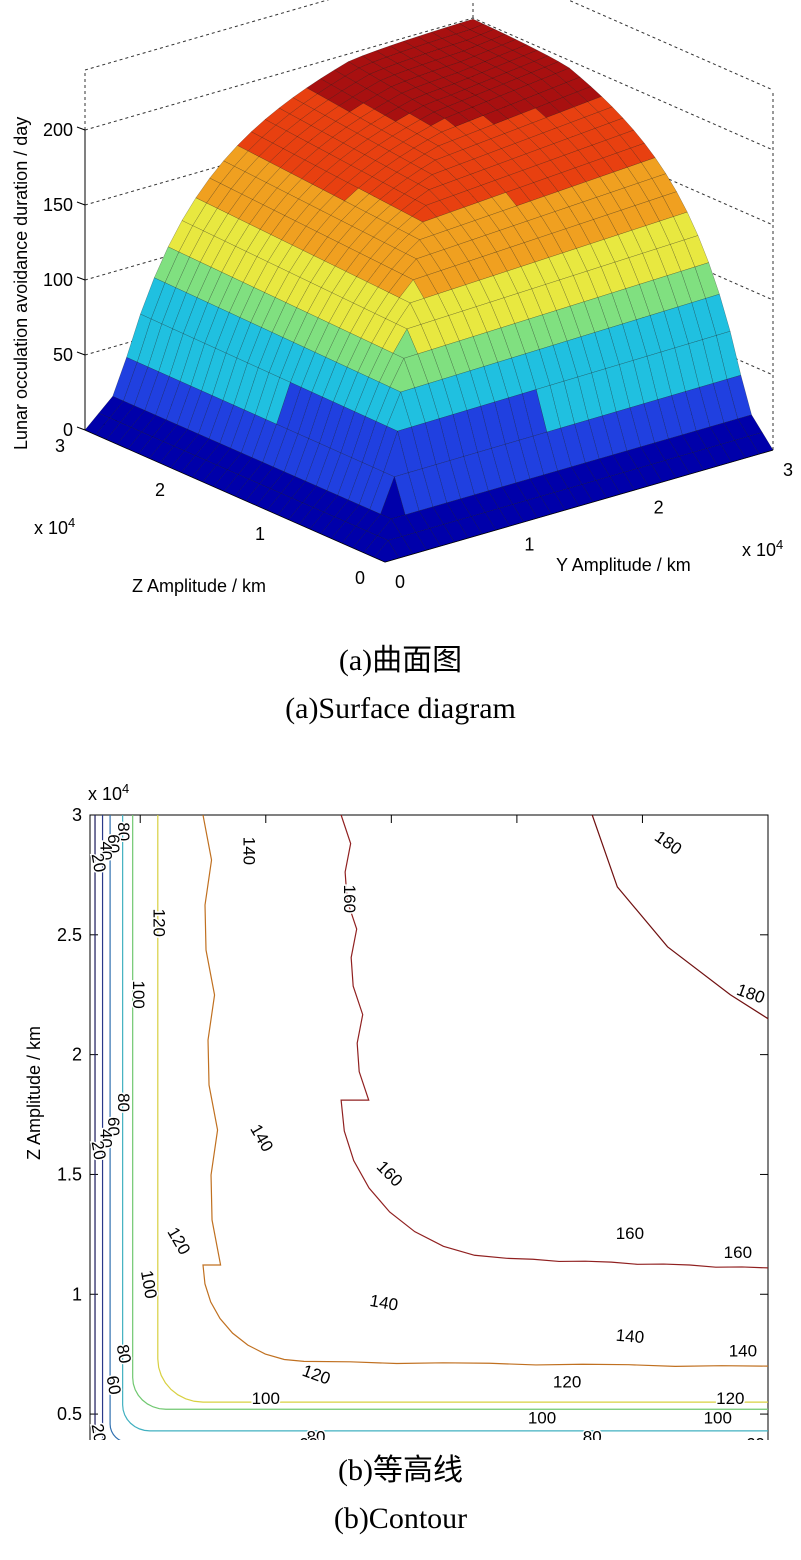 This screenshot has width=801, height=1560. I want to click on y-amp-tick-label: 3, so click(788, 470).